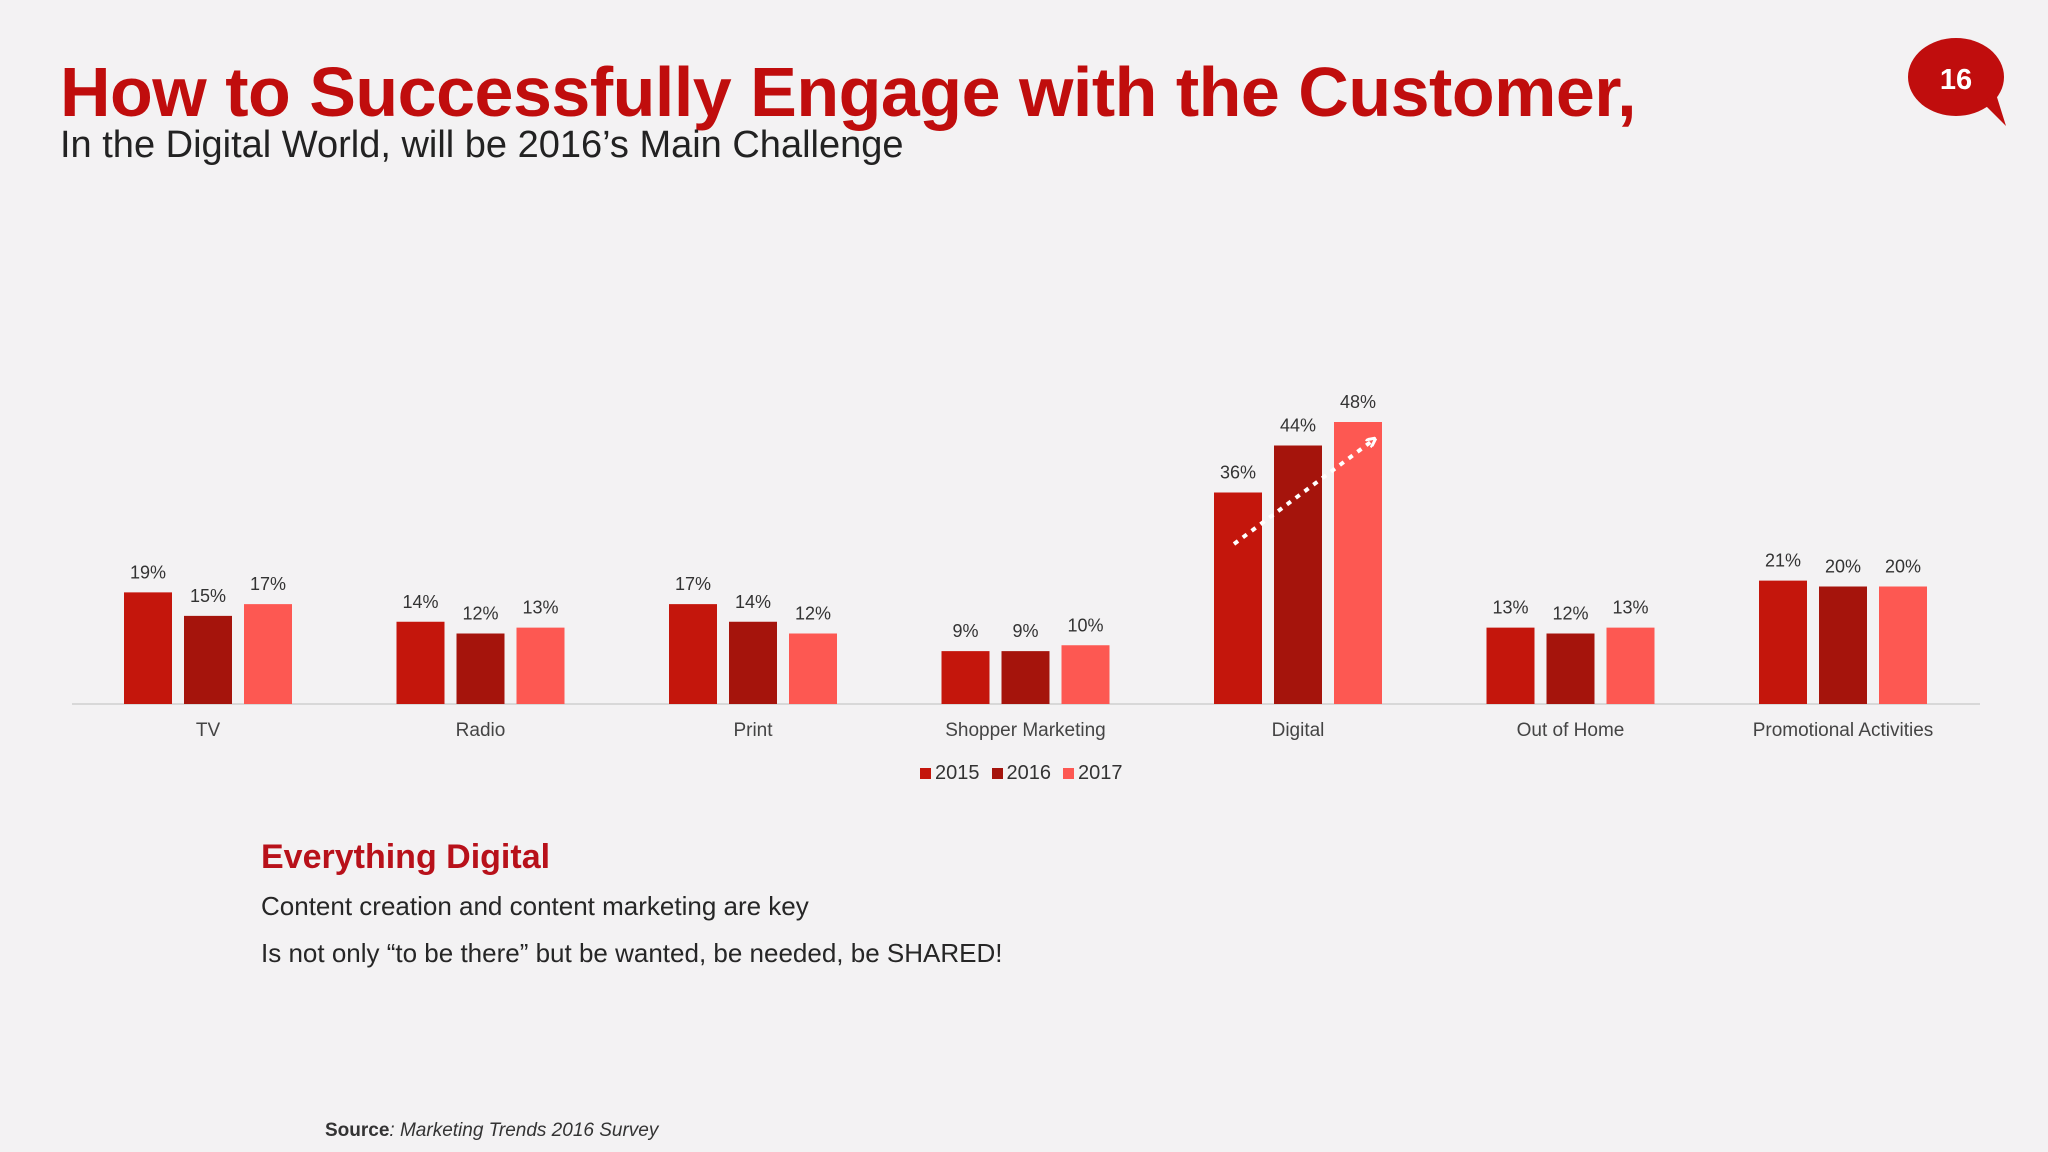 This screenshot has height=1152, width=2048. What do you see at coordinates (1085, 674) in the screenshot?
I see `bar-shopper-marketing-2017` at bounding box center [1085, 674].